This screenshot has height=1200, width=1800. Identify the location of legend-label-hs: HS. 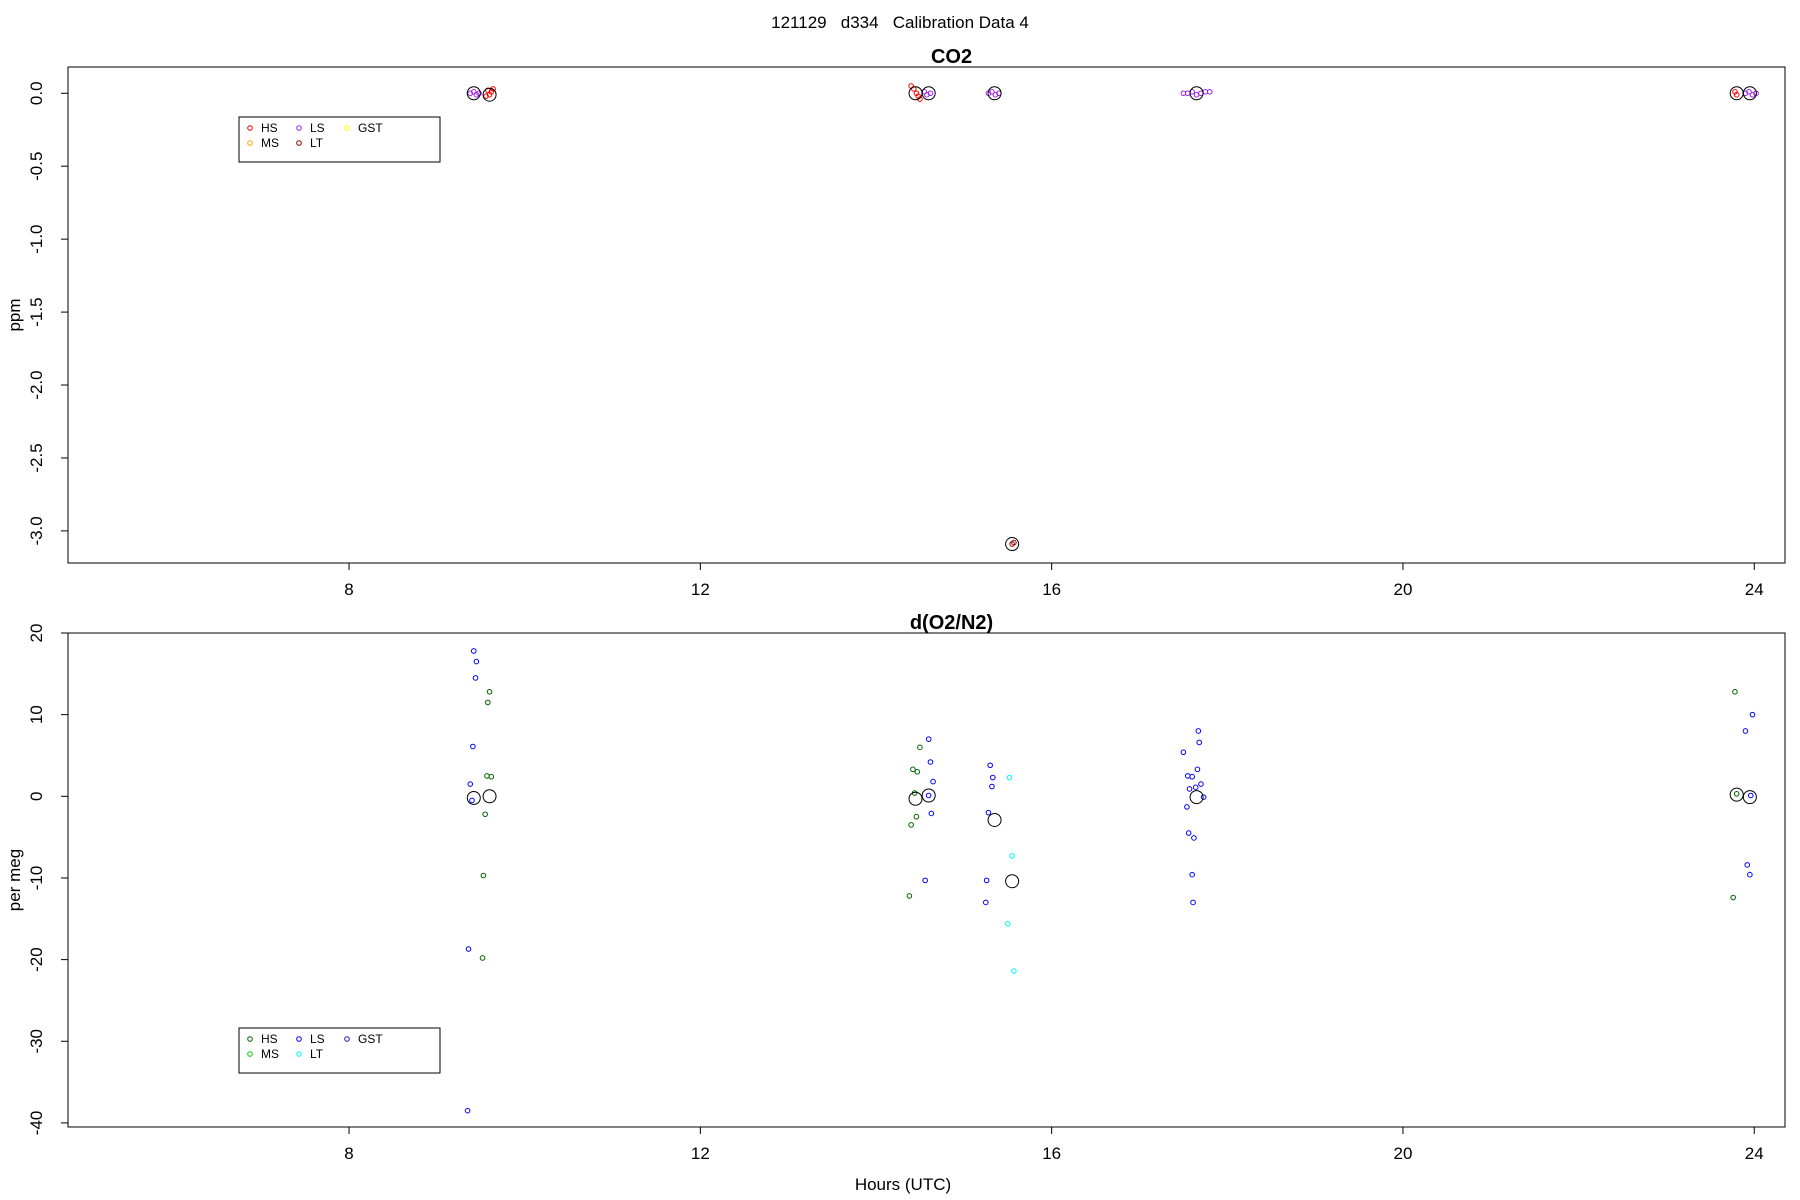
(269, 128).